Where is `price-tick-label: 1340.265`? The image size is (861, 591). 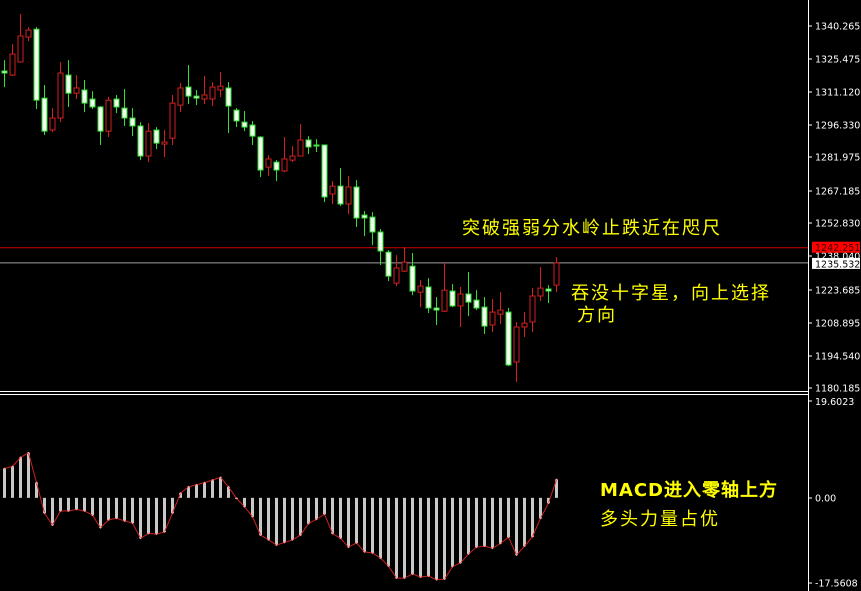
price-tick-label: 1340.265 is located at coordinates (837, 27).